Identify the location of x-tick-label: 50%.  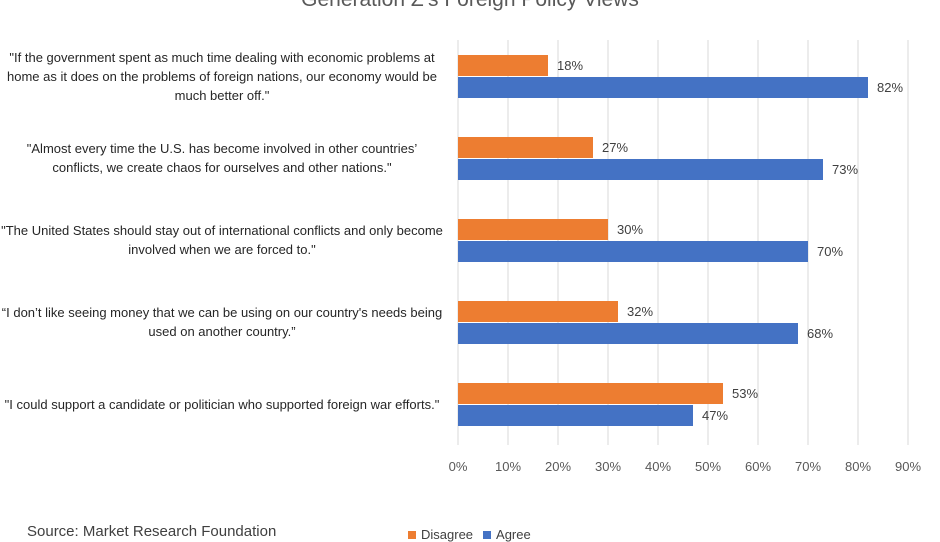
(708, 466).